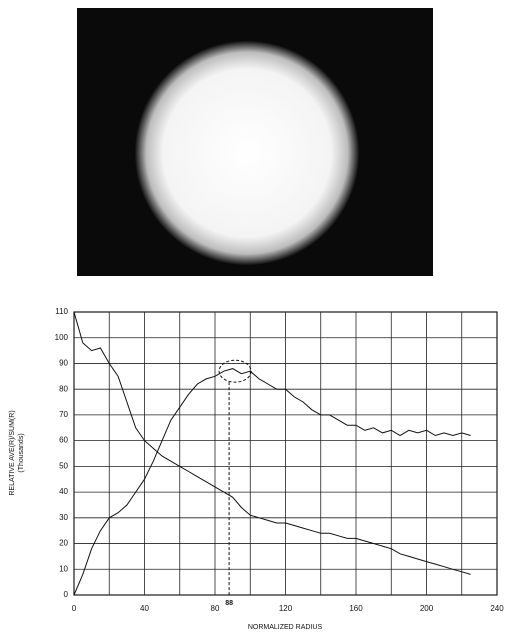  What do you see at coordinates (63, 388) in the screenshot?
I see `y-tick-label: 80` at bounding box center [63, 388].